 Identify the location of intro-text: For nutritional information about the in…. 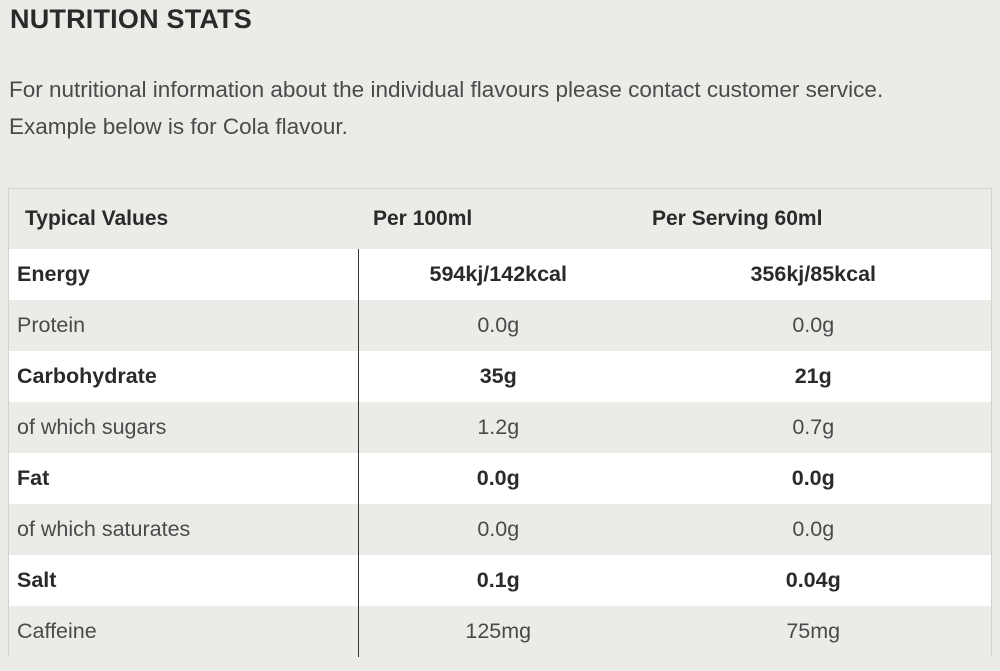
(501, 108).